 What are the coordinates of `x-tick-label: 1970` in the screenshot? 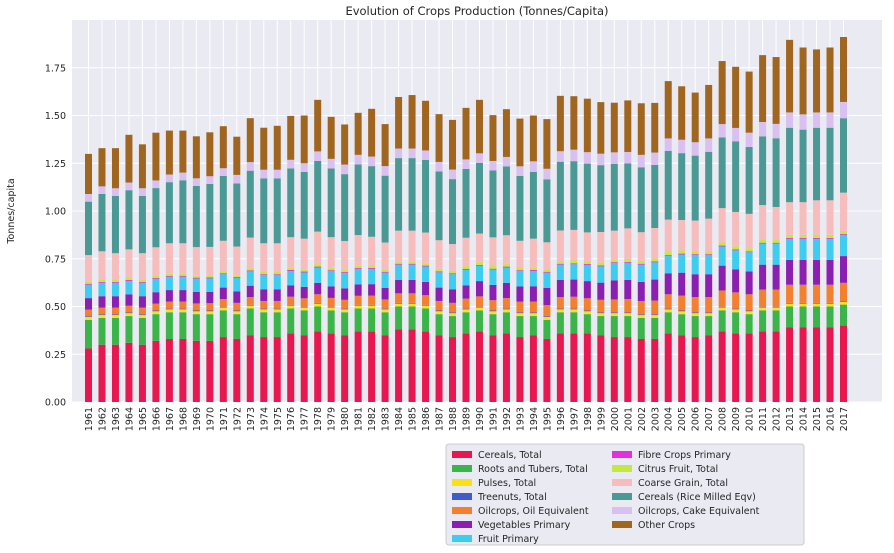 It's located at (210, 419).